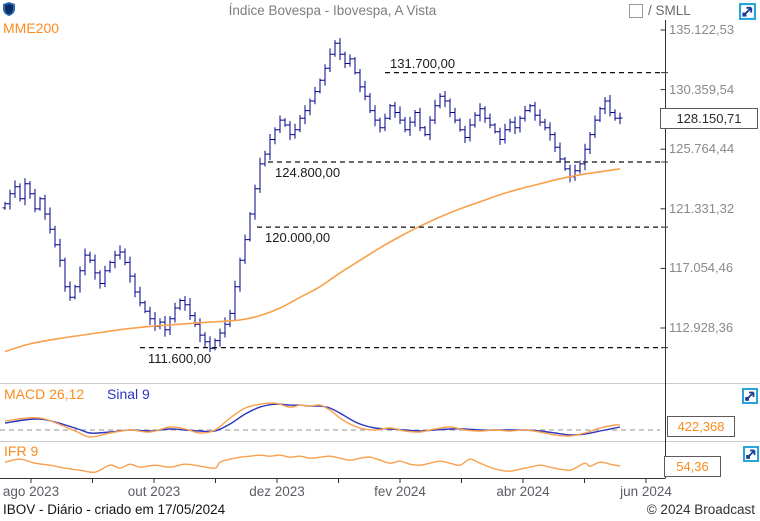 This screenshot has width=760, height=521. I want to click on y-axis-tick-label: 121.331,32, so click(702, 208).